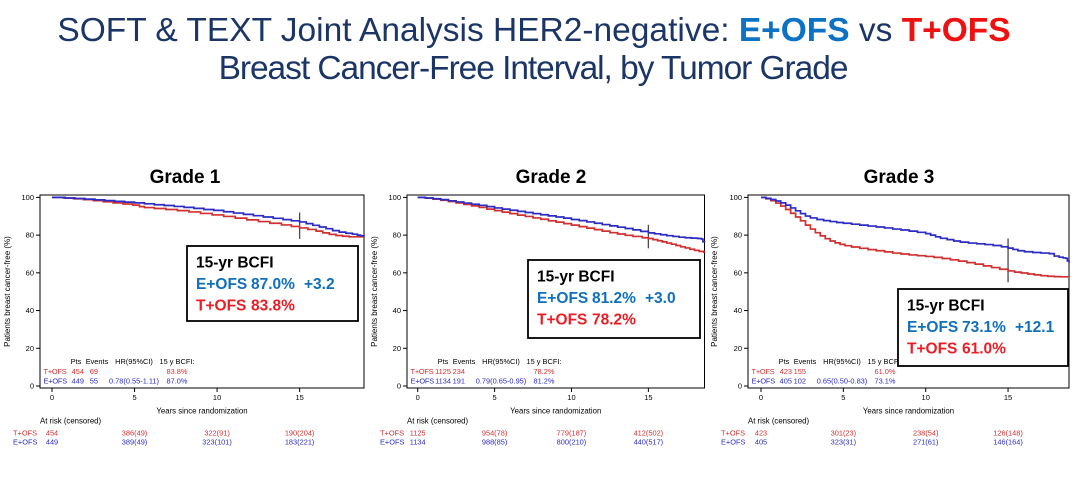  What do you see at coordinates (78, 381) in the screenshot?
I see `stats-pts: 449` at bounding box center [78, 381].